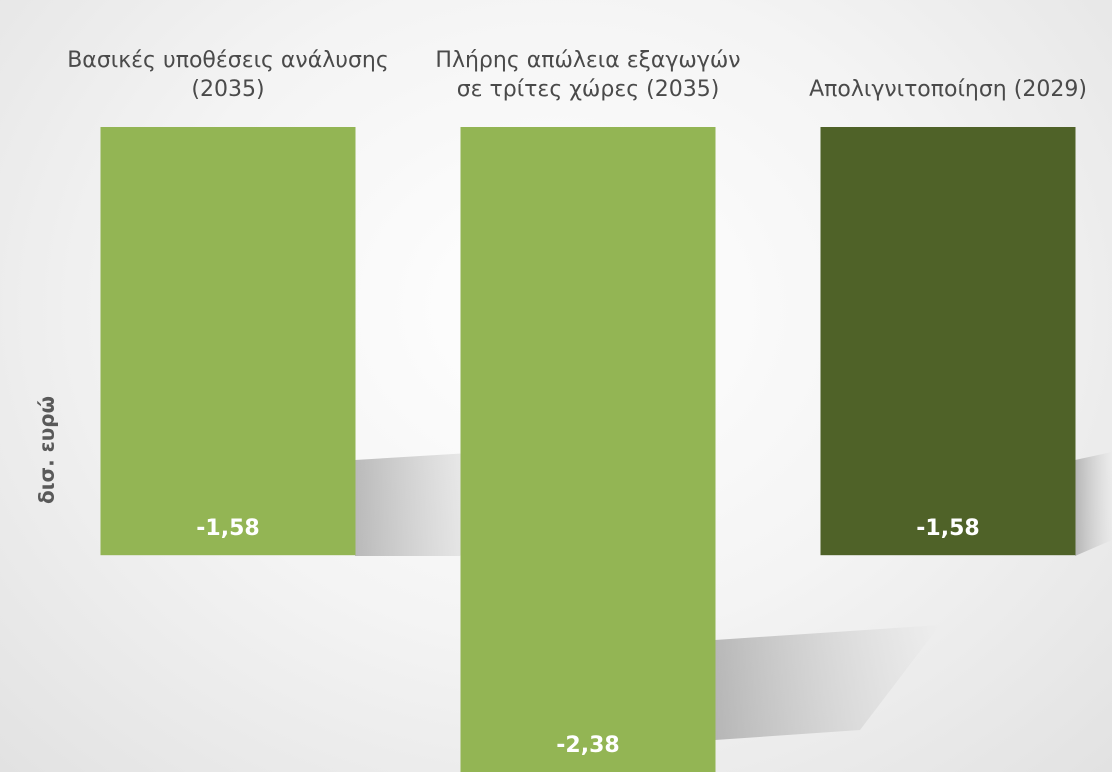 The width and height of the screenshot is (1112, 772). What do you see at coordinates (587, 745) in the screenshot?
I see `value-label: -2,38` at bounding box center [587, 745].